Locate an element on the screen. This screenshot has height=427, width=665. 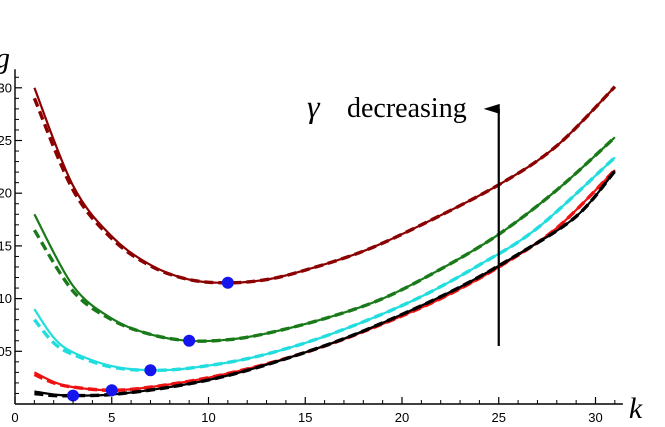
x-tick-label-4: 20 is located at coordinates (402, 417).